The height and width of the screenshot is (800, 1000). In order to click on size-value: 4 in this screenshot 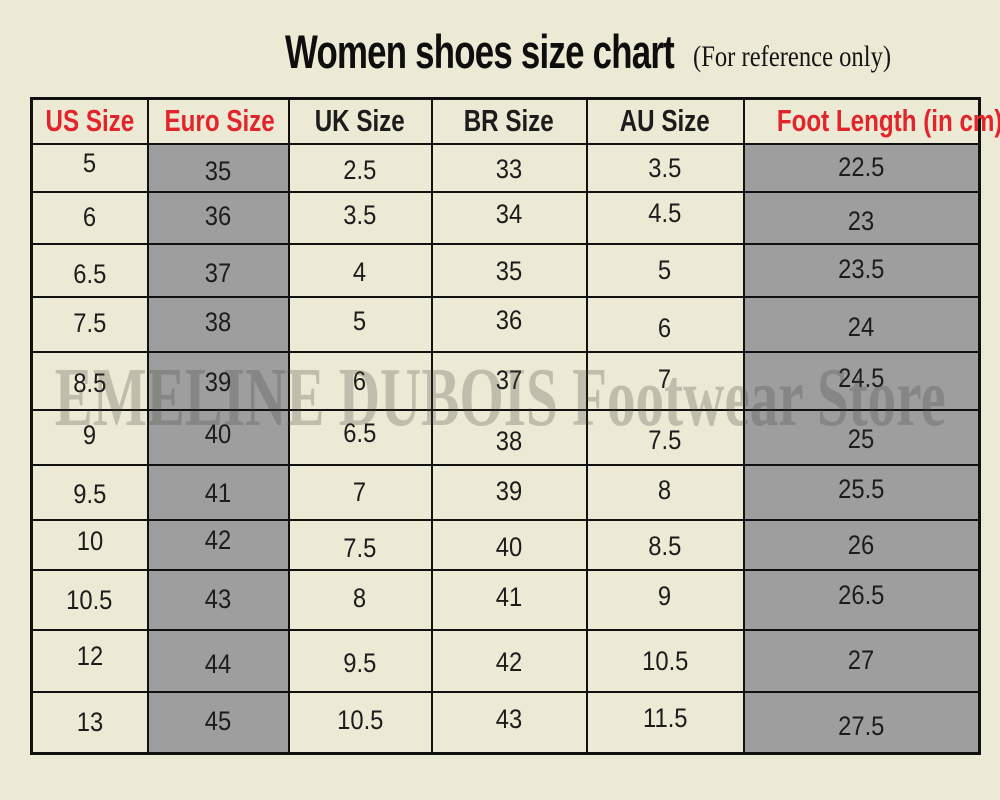, I will do `click(360, 271)`.